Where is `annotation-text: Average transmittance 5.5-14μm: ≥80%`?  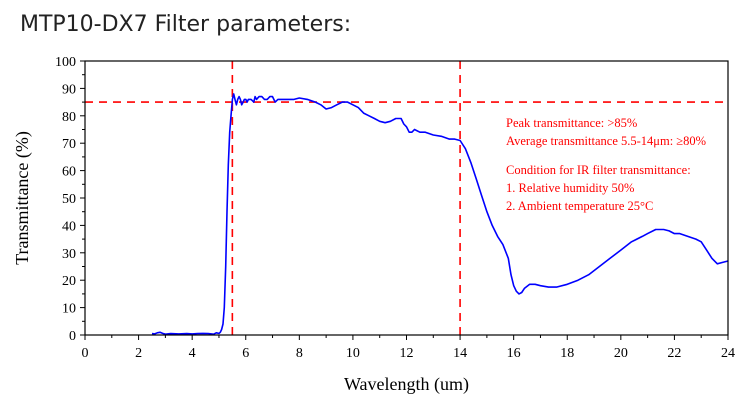 annotation-text: Average transmittance 5.5-14μm: ≥80% is located at coordinates (606, 141).